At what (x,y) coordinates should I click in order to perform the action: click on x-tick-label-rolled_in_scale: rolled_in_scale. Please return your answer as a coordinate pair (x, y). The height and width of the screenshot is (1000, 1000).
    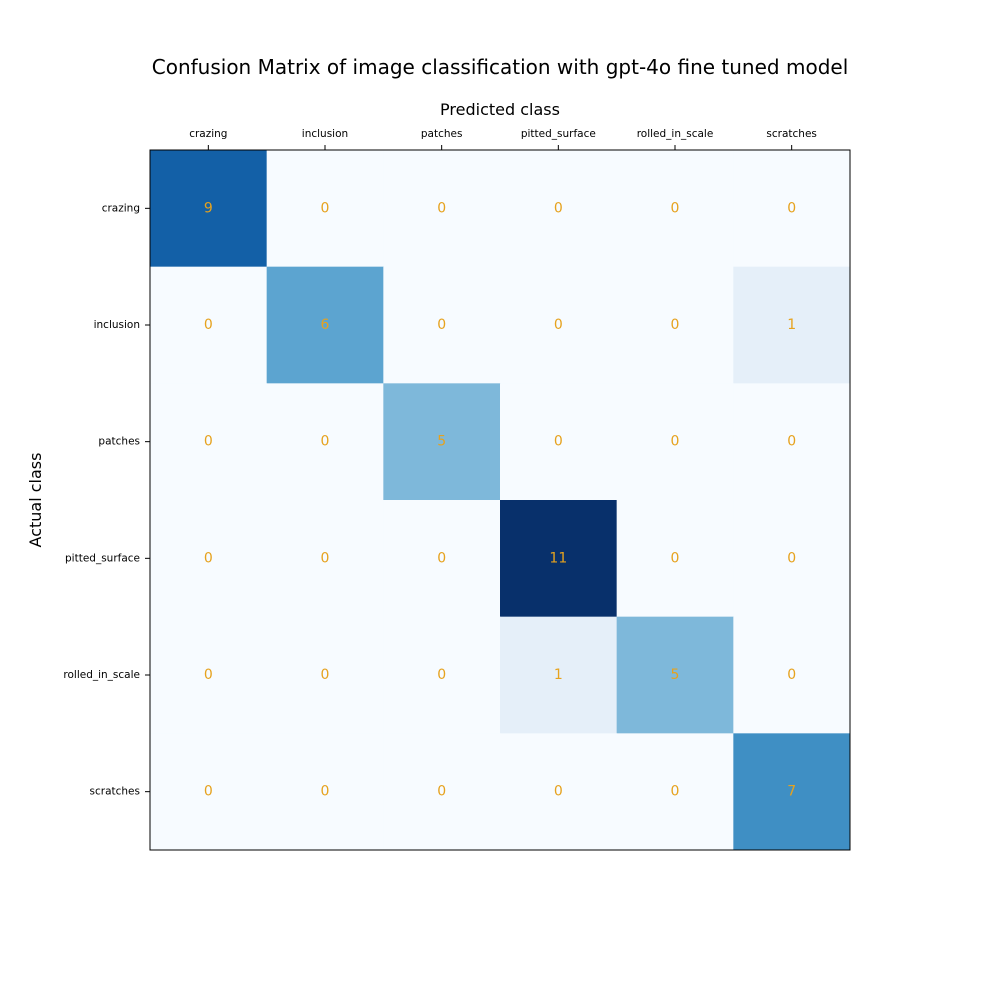
    Looking at the image, I should click on (675, 134).